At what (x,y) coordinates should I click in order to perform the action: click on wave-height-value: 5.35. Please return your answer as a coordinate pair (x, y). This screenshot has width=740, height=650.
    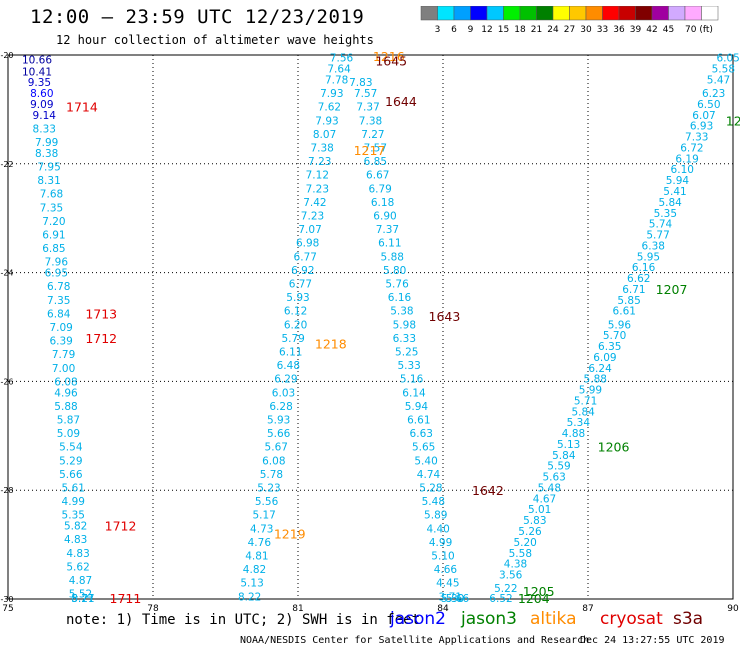
    Looking at the image, I should click on (73, 516).